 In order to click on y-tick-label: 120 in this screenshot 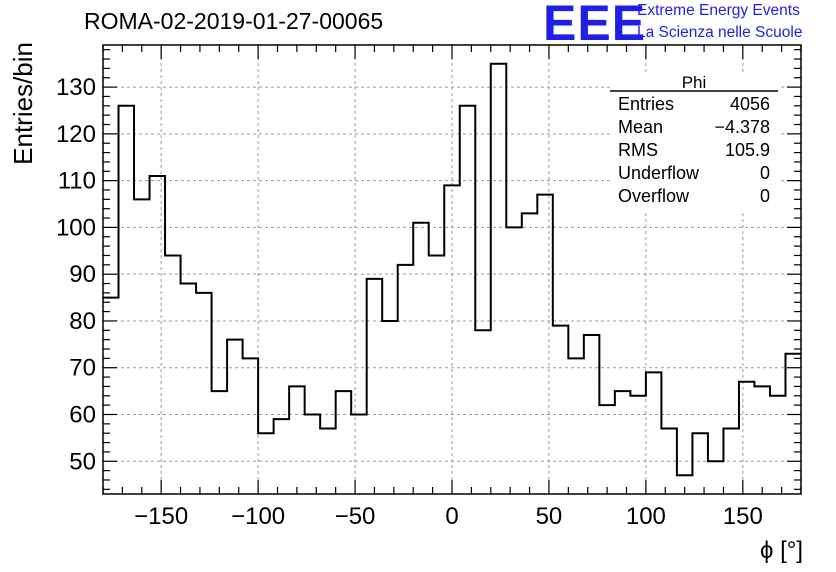, I will do `click(76, 134)`.